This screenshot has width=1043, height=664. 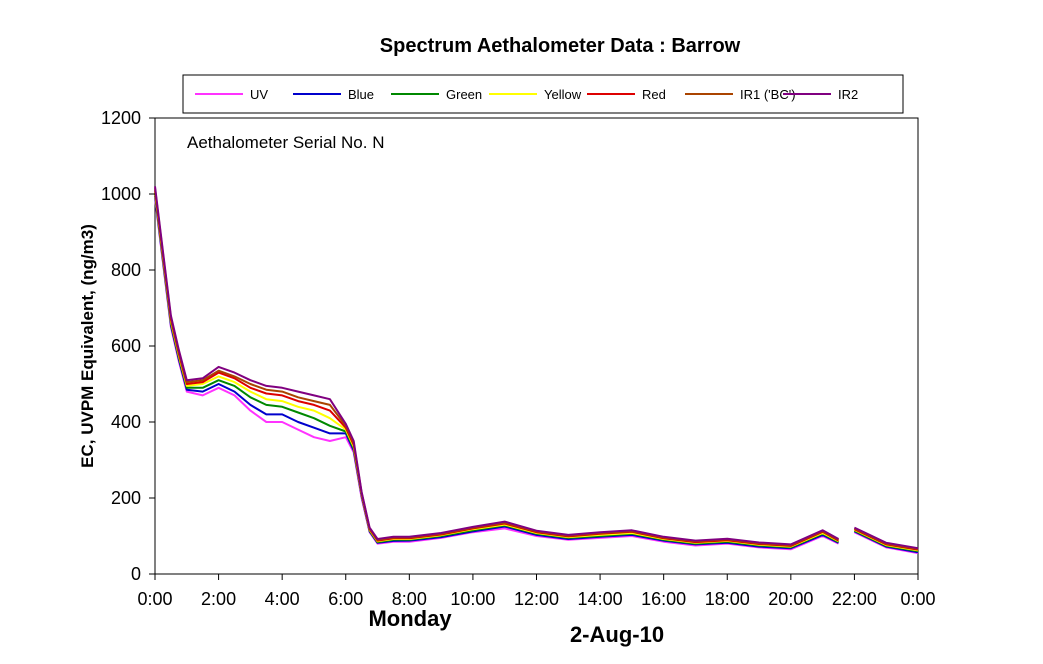 I want to click on y-tick-label: 0, so click(x=136, y=574).